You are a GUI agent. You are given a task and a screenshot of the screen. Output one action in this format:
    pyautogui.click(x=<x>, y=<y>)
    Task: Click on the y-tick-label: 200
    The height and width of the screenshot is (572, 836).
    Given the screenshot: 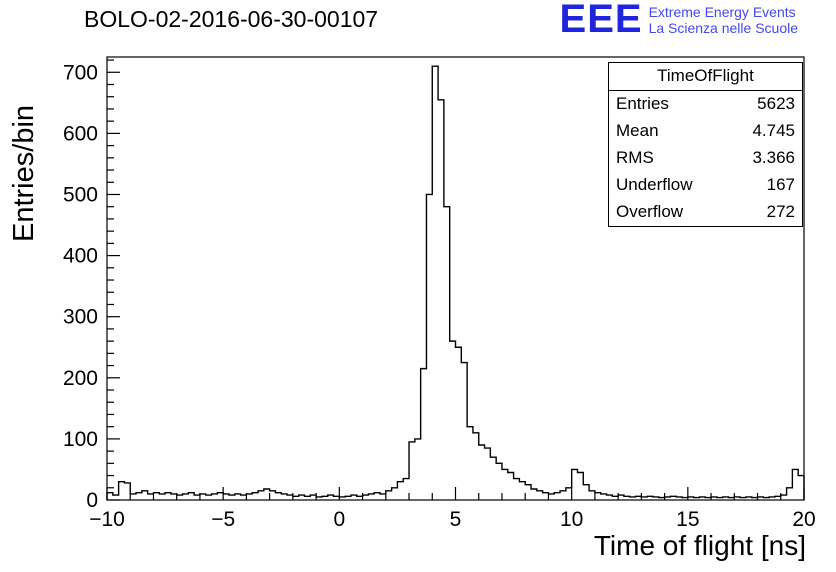 What is the action you would take?
    pyautogui.click(x=80, y=378)
    